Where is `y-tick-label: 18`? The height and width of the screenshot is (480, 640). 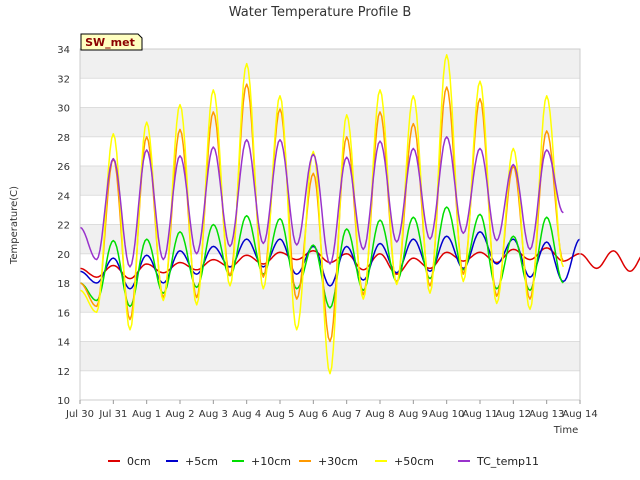 y-tick-label: 18 is located at coordinates (63, 284).